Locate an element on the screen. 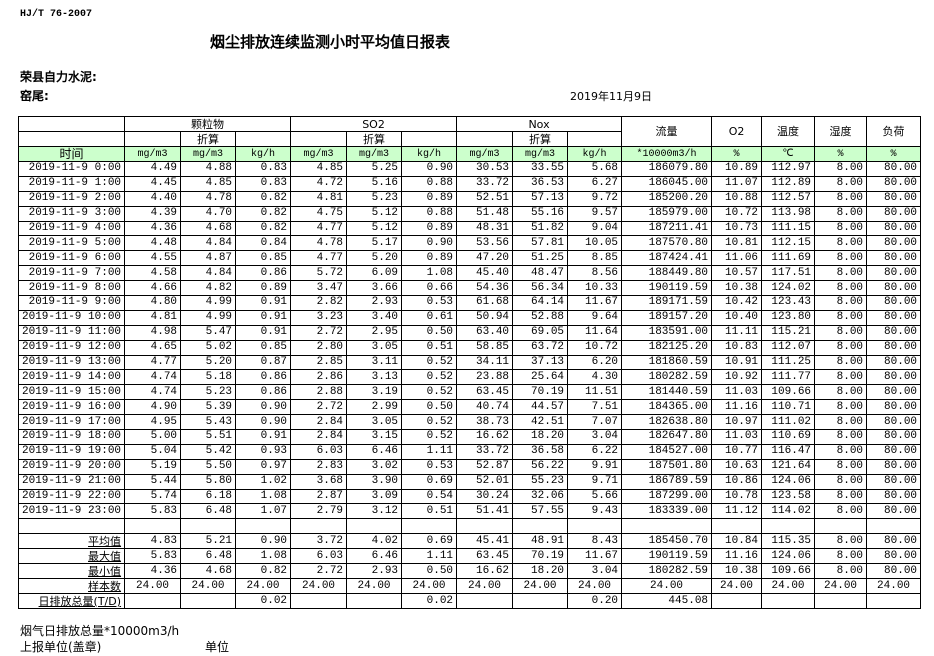 This screenshot has height=656, width=934. value-cell: 187299.00 is located at coordinates (667, 496).